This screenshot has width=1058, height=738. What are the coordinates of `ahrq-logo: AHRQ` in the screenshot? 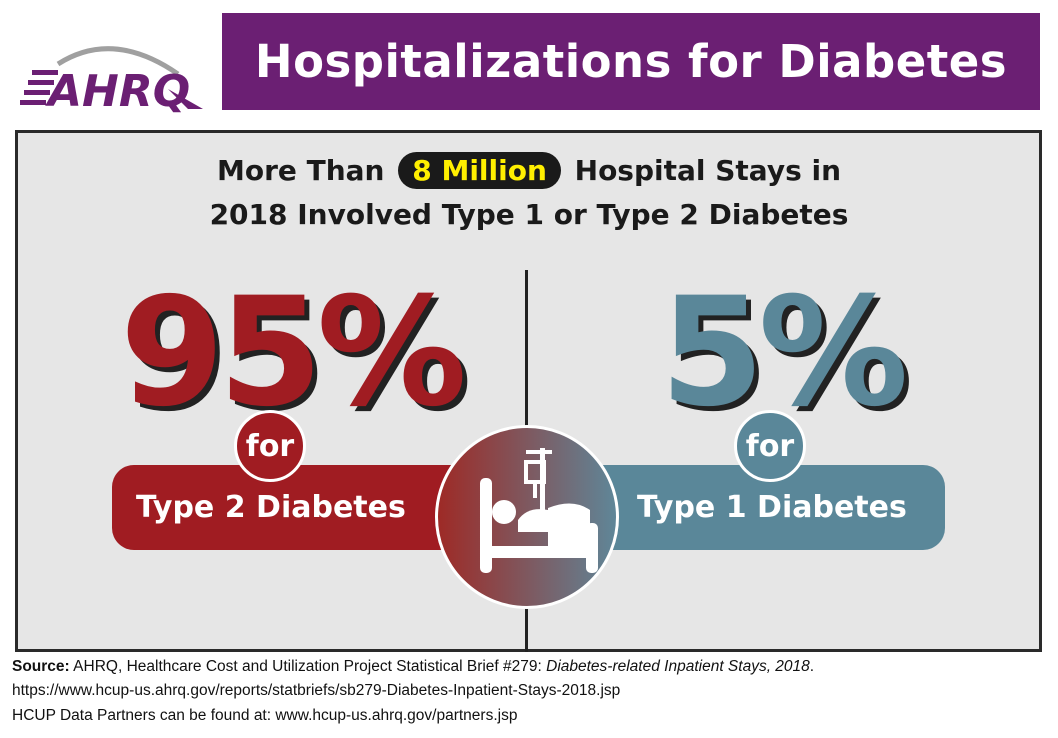 It's located at (114, 75).